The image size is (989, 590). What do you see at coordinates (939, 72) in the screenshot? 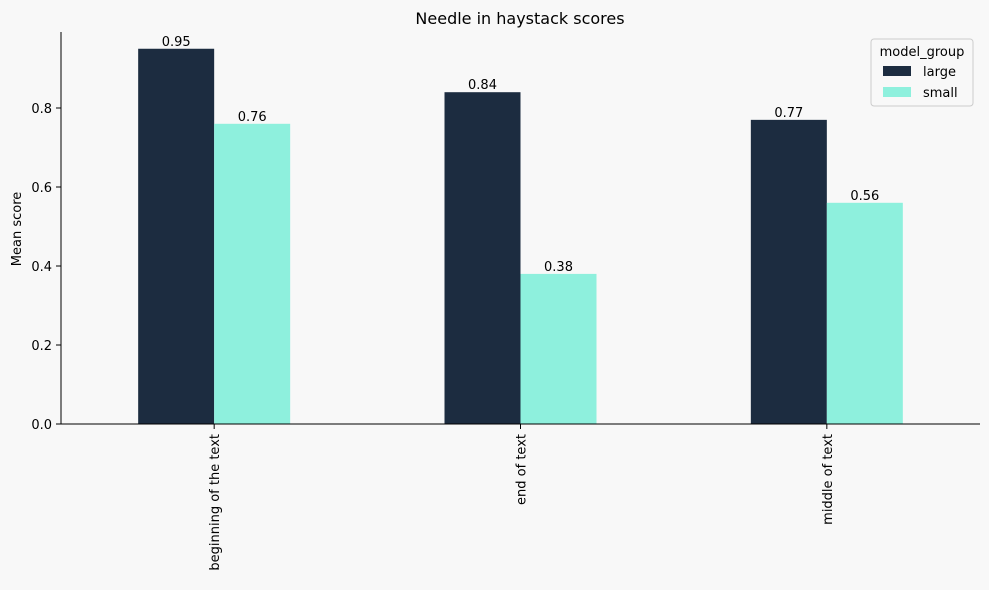
I see `legend-label-large: large` at bounding box center [939, 72].